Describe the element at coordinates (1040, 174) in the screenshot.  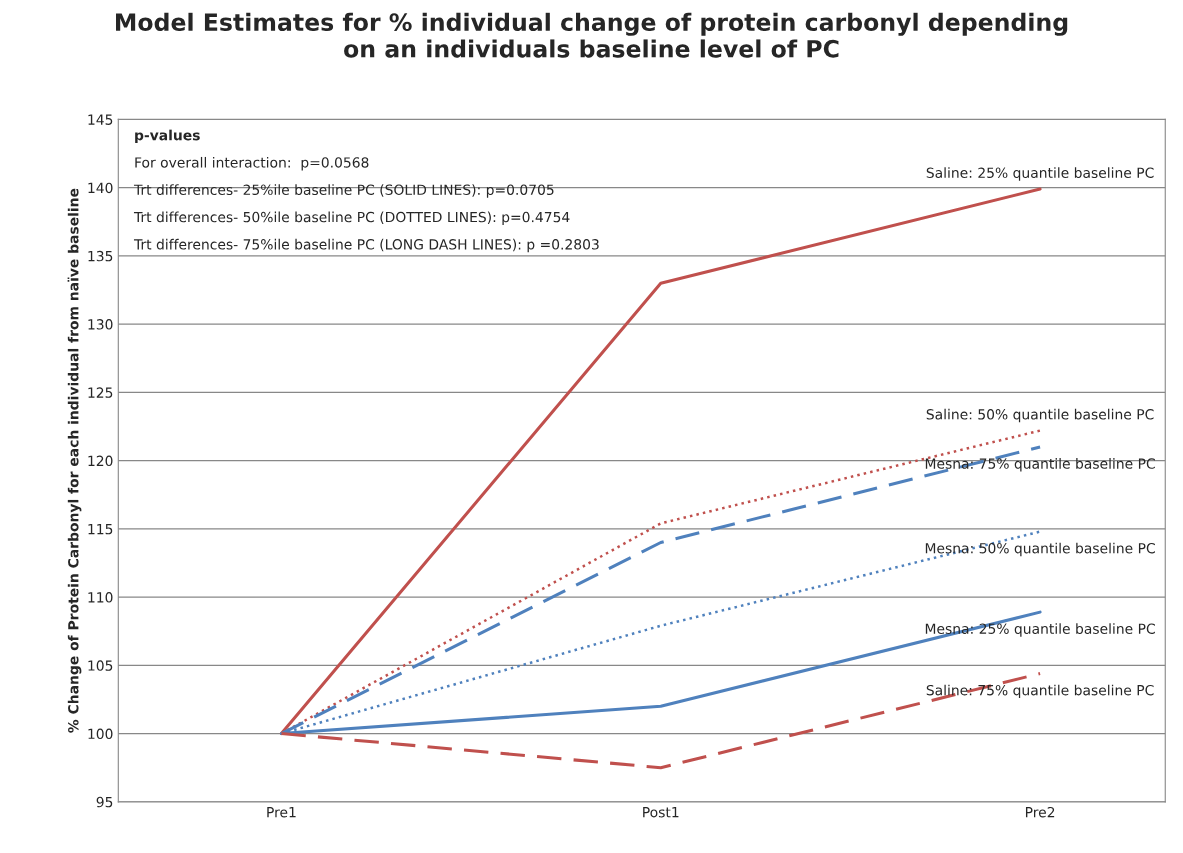
I see `series-label: Saline: 25% quantile baseline PC` at that location.